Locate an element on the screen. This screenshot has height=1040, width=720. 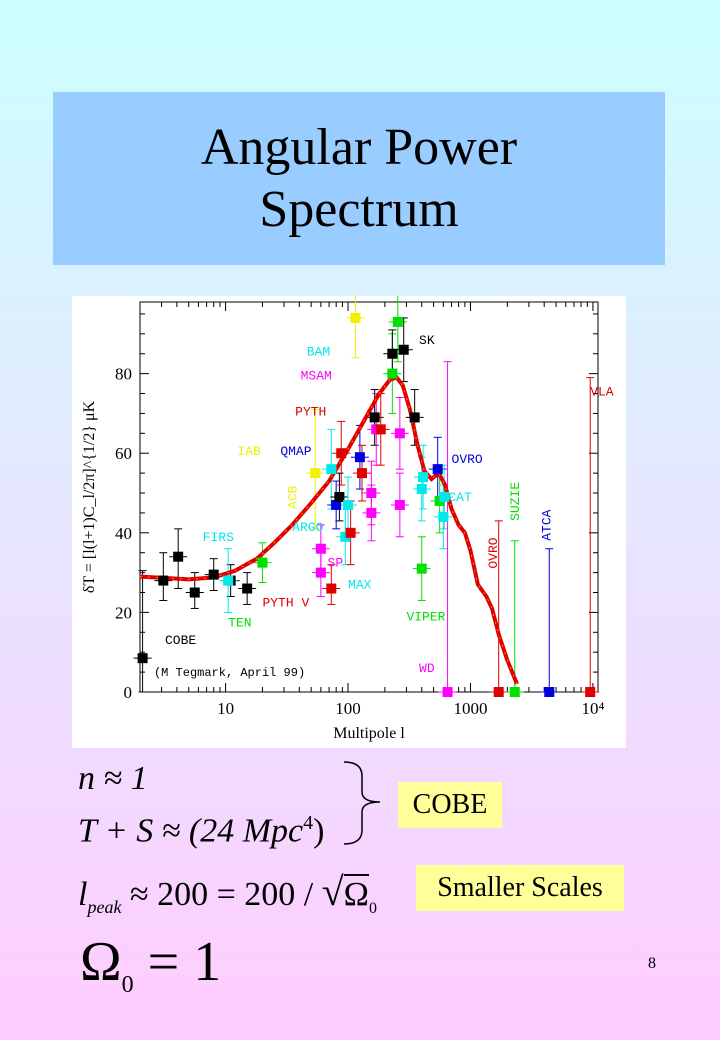
equation-omega-zero: Ω0 = 1 is located at coordinates (150, 964).